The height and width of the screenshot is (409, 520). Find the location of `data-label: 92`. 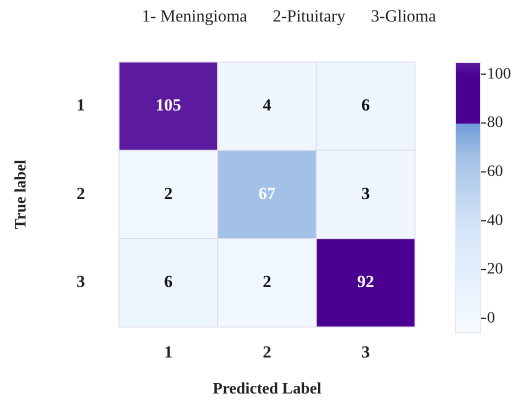

data-label: 92 is located at coordinates (365, 282).